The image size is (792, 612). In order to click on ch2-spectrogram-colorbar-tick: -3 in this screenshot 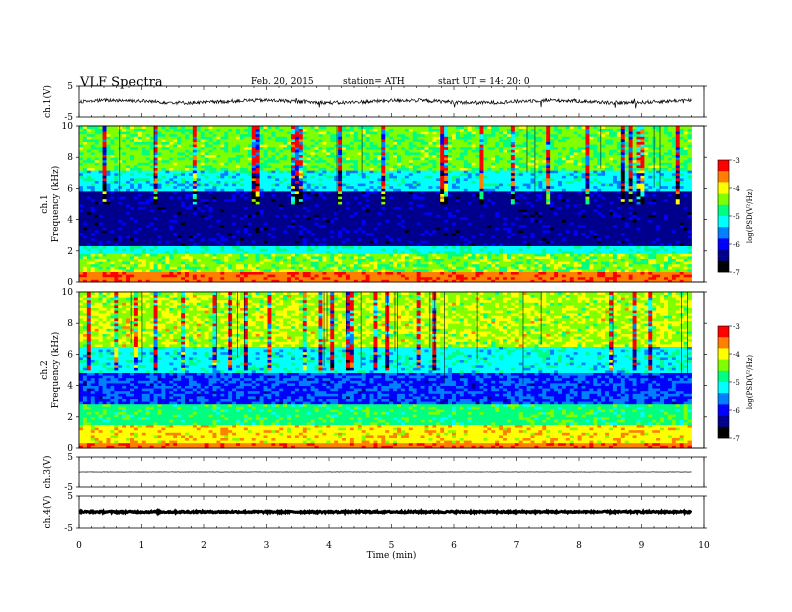, I will do `click(736, 327)`.